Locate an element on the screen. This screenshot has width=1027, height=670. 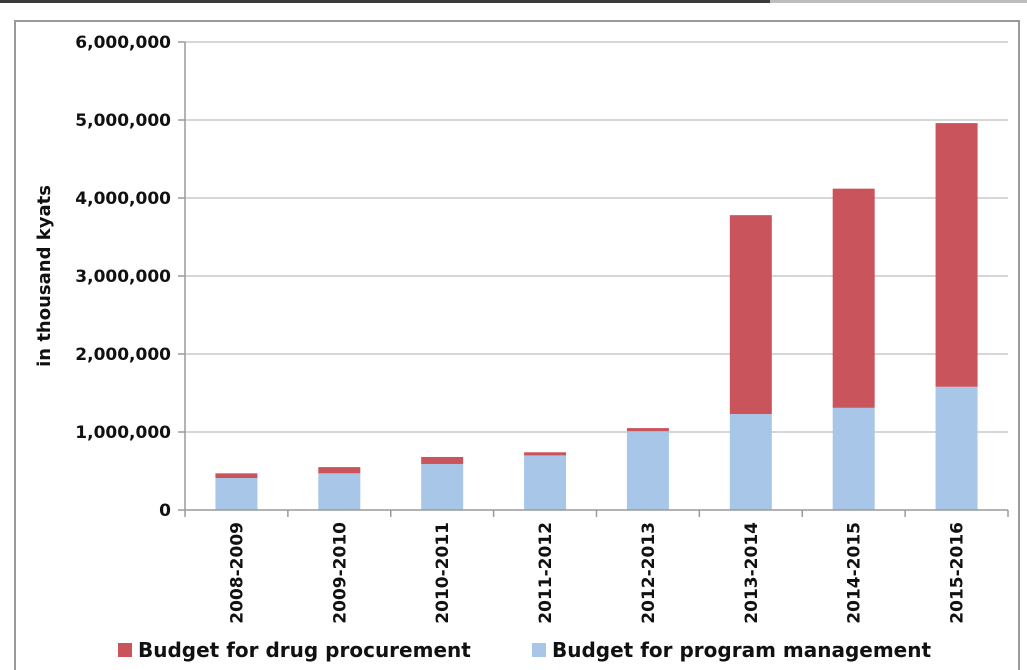
y-axis-title: in thousand kyats is located at coordinates (44, 276).